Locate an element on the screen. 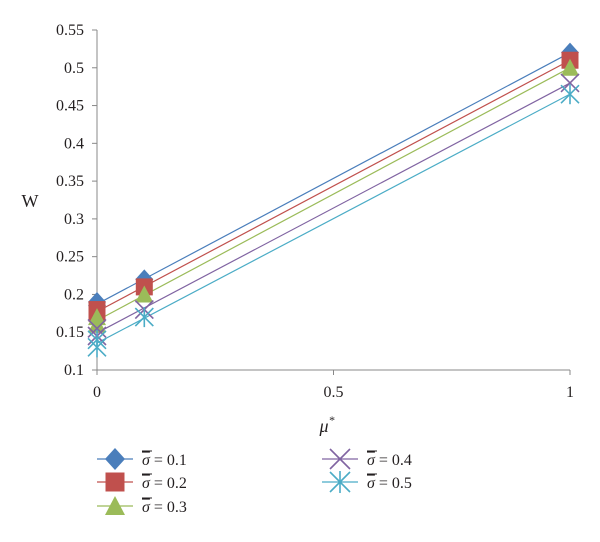 The height and width of the screenshot is (542, 600). legend-item-3: σ = 0.3 is located at coordinates (142, 506).